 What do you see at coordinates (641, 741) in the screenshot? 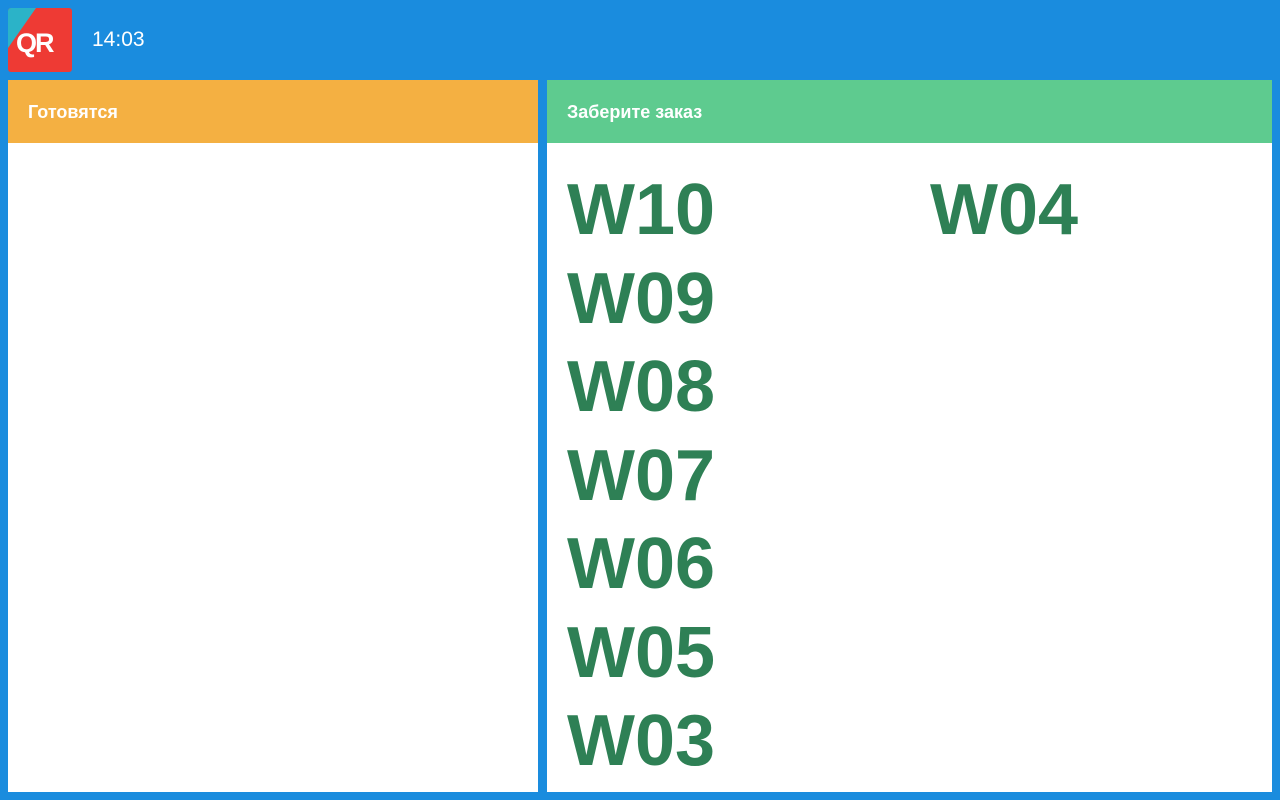
I see `order-number: W03` at bounding box center [641, 741].